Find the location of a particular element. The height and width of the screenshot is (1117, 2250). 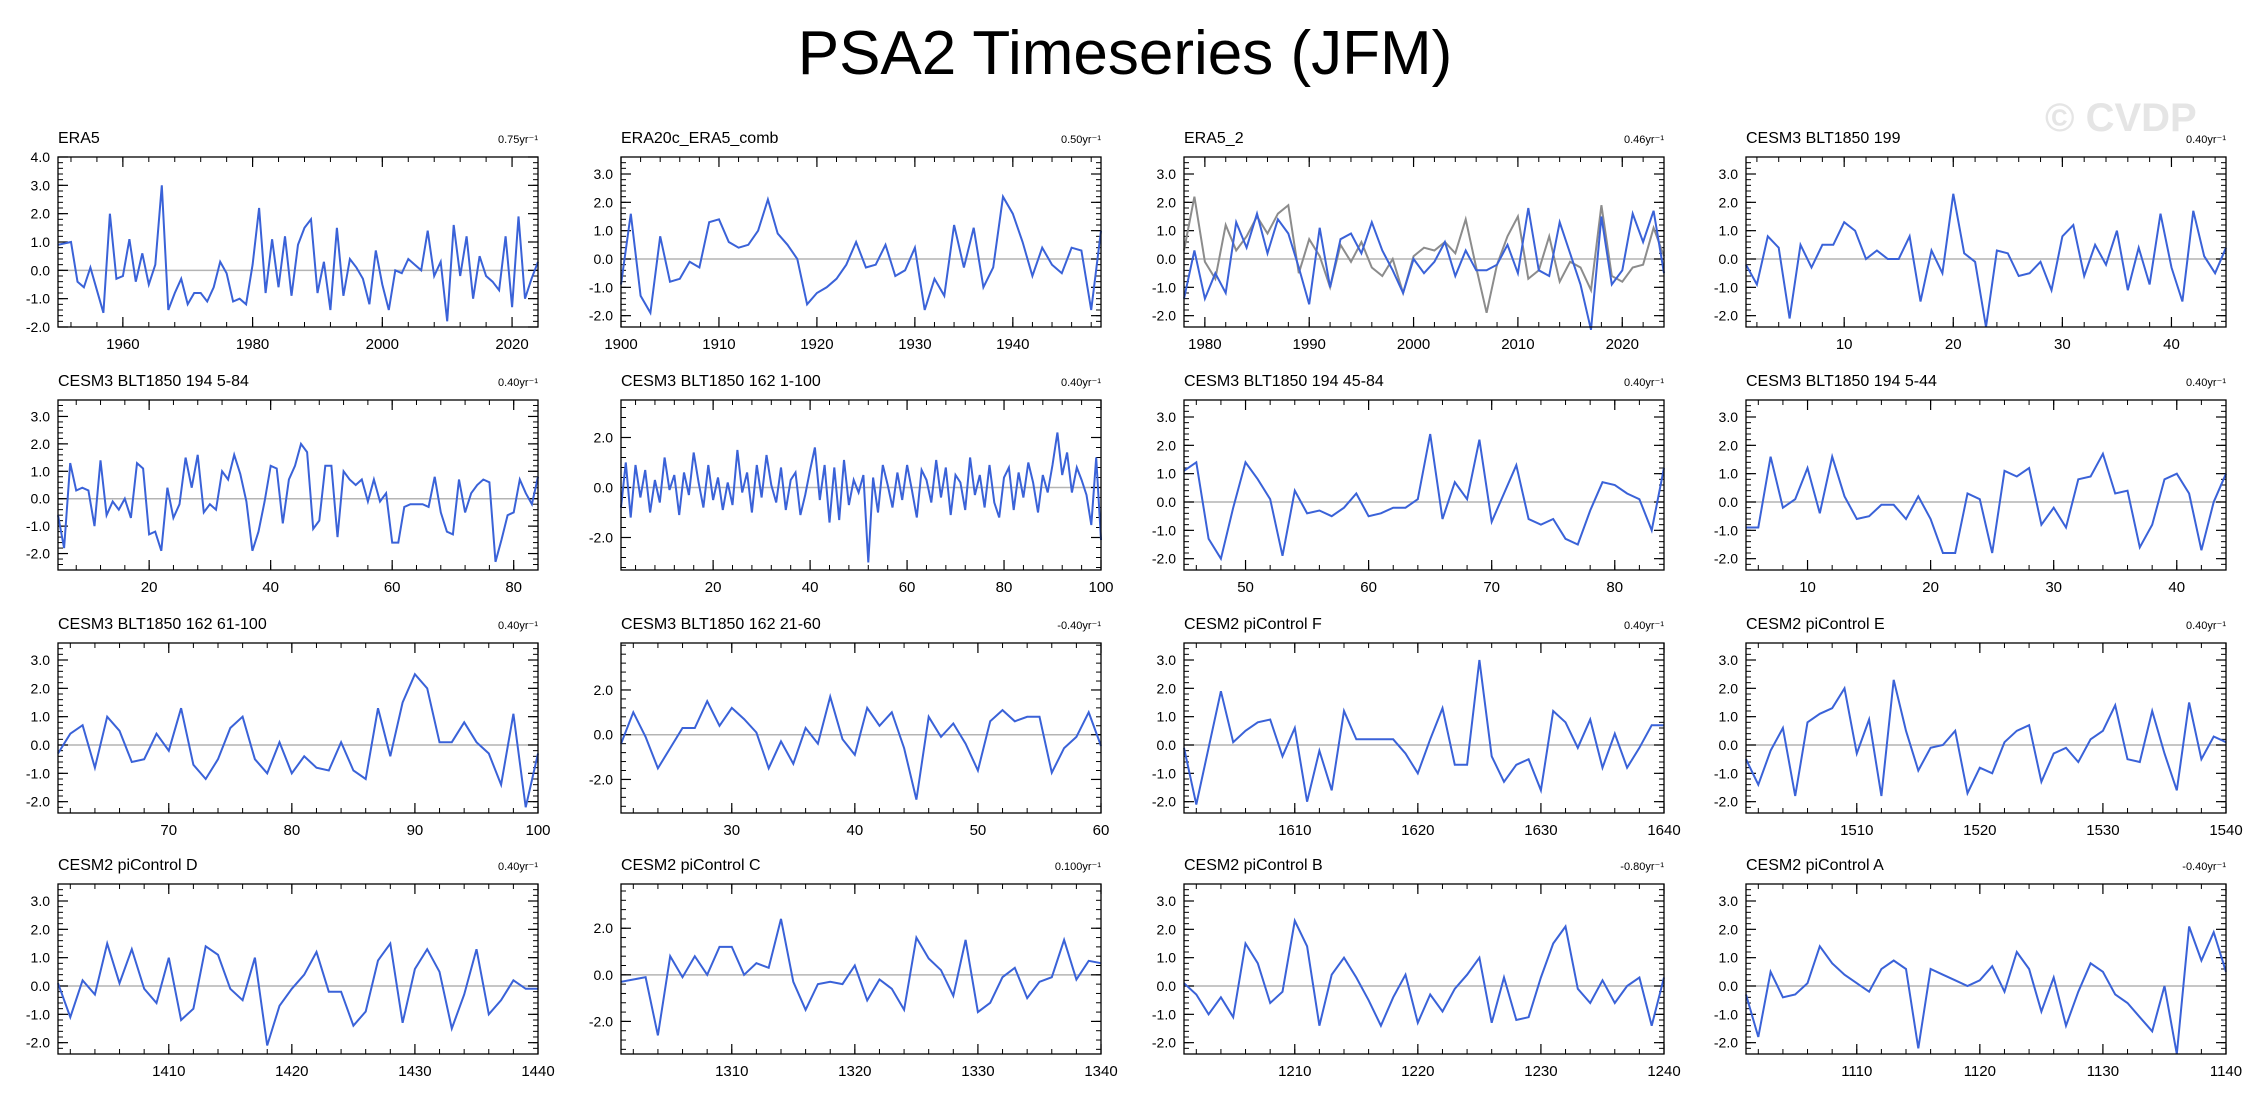

x-tick-label: 1510 is located at coordinates (1856, 830).